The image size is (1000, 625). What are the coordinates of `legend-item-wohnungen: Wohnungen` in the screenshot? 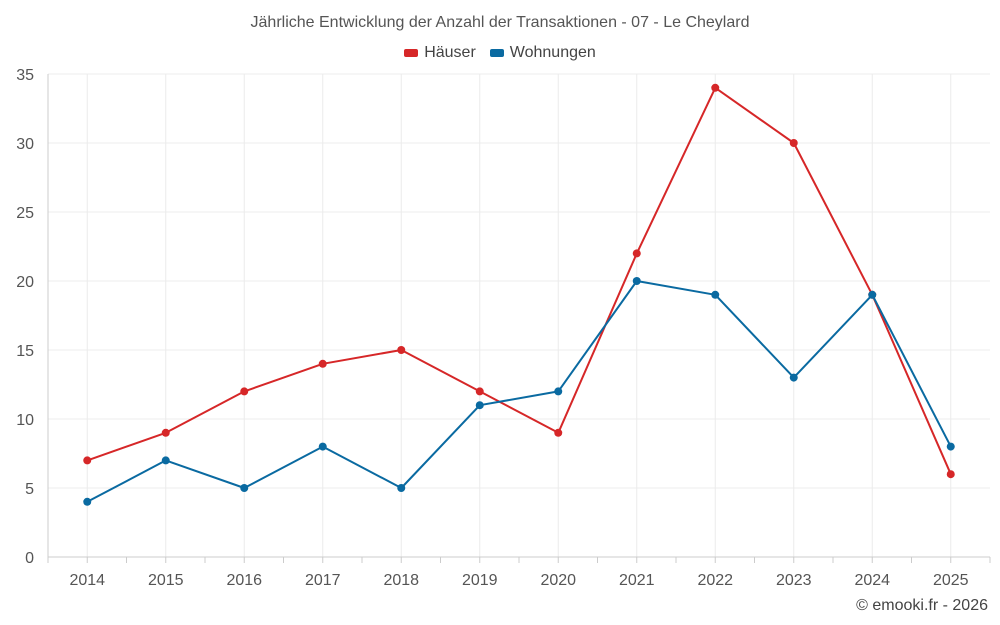 It's located at (542, 53).